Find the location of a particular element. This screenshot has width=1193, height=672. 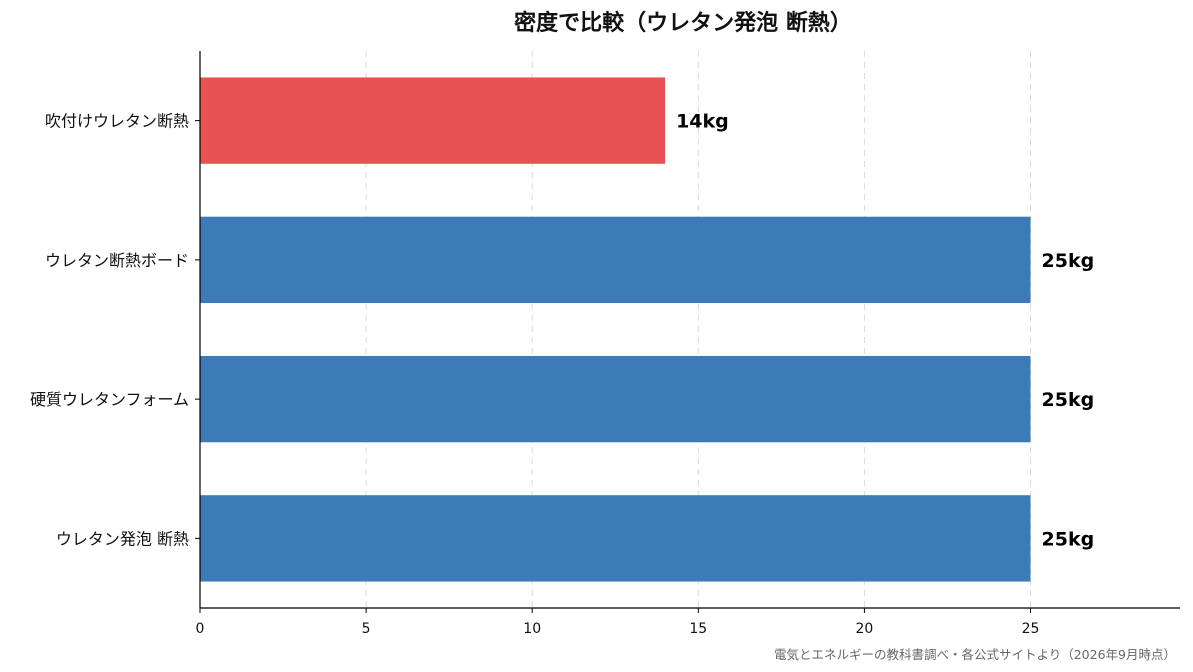

x-tick-label: 15 is located at coordinates (698, 629).